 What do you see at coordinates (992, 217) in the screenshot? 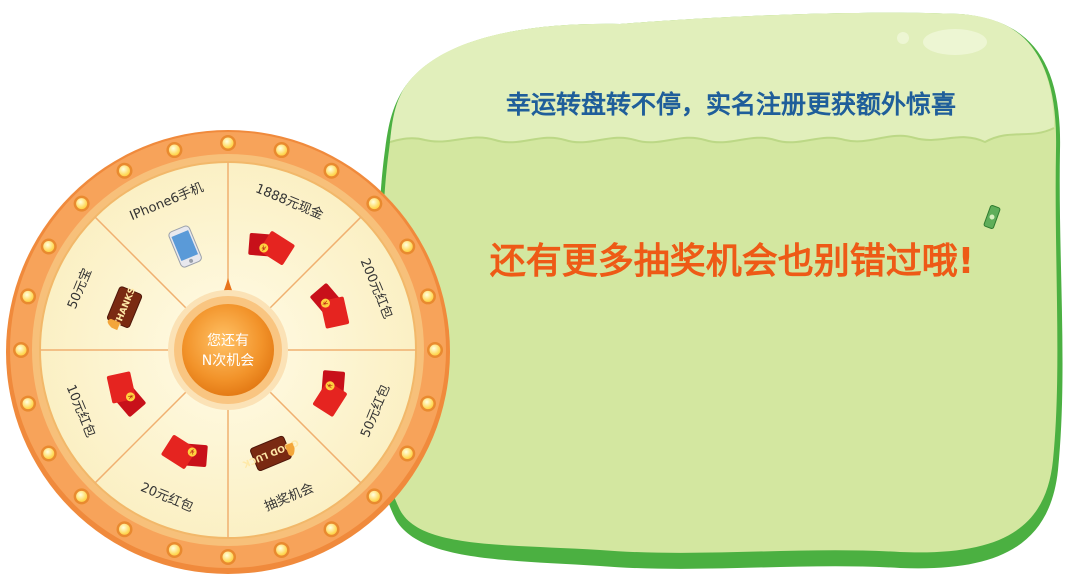
I see `money-note-icon` at bounding box center [992, 217].